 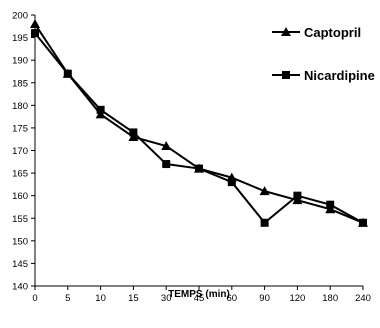 I want to click on y-axis-ticks: 140 145 150 155 160 165 170 175 180 185 190 195 200, so click(x=23, y=152).